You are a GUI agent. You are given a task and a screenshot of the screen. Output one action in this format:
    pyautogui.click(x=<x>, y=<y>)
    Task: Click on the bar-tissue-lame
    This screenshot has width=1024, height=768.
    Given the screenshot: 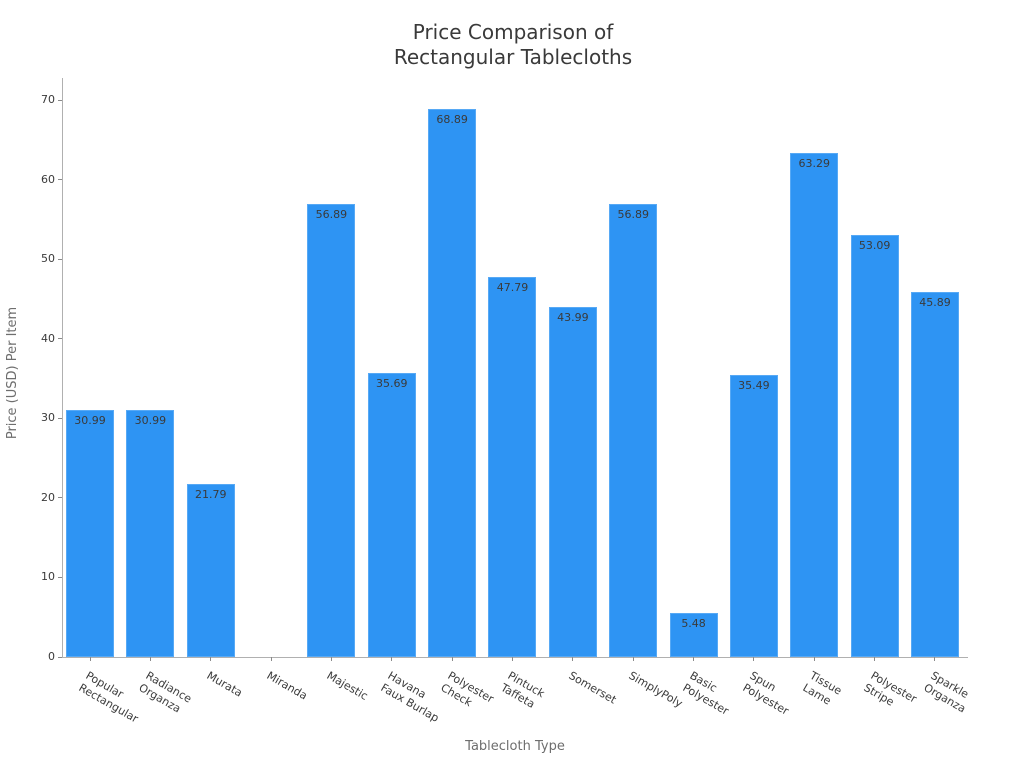 What is the action you would take?
    pyautogui.click(x=814, y=405)
    